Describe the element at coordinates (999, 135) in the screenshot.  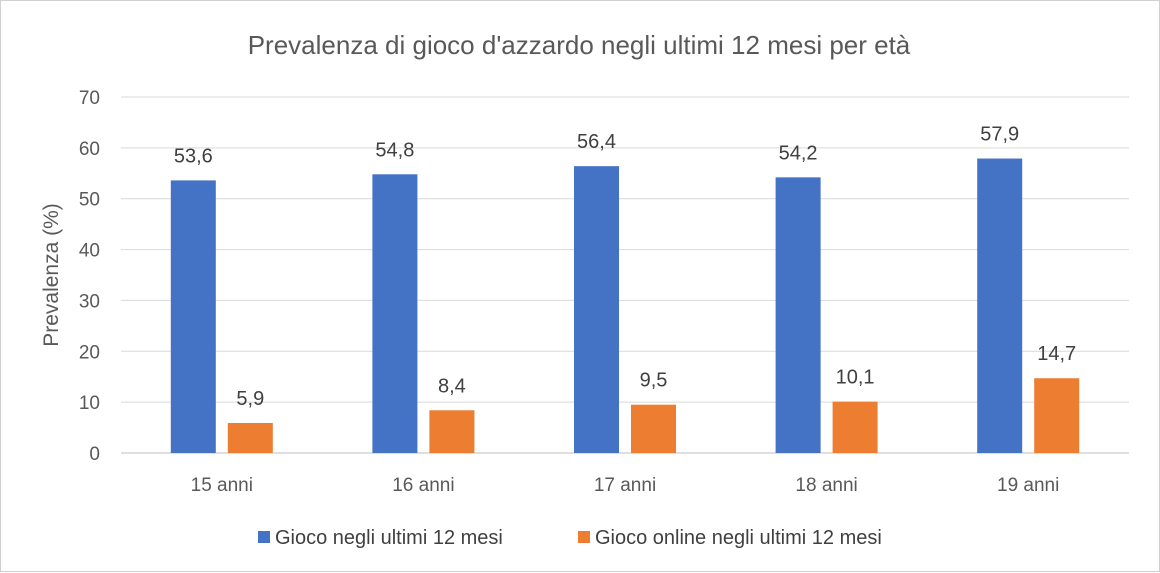
I see `data-label: 57,9` at that location.